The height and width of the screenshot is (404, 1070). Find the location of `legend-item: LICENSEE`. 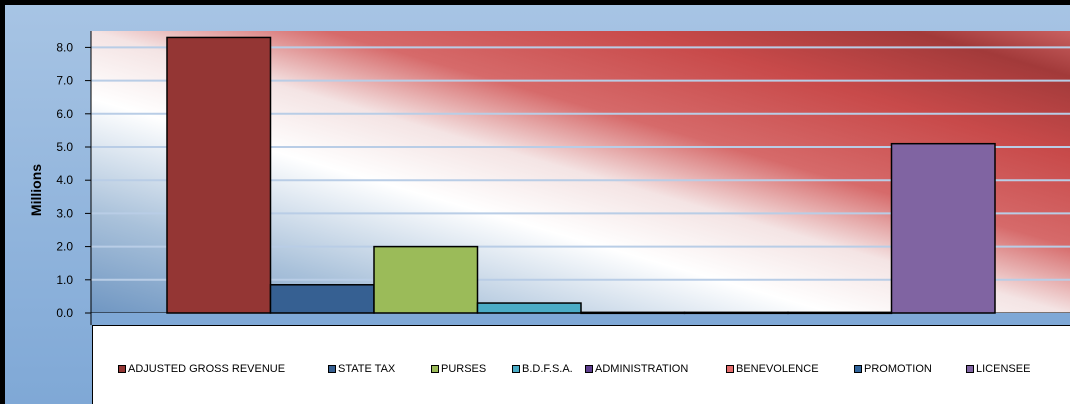

legend-item: LICENSEE is located at coordinates (998, 369).